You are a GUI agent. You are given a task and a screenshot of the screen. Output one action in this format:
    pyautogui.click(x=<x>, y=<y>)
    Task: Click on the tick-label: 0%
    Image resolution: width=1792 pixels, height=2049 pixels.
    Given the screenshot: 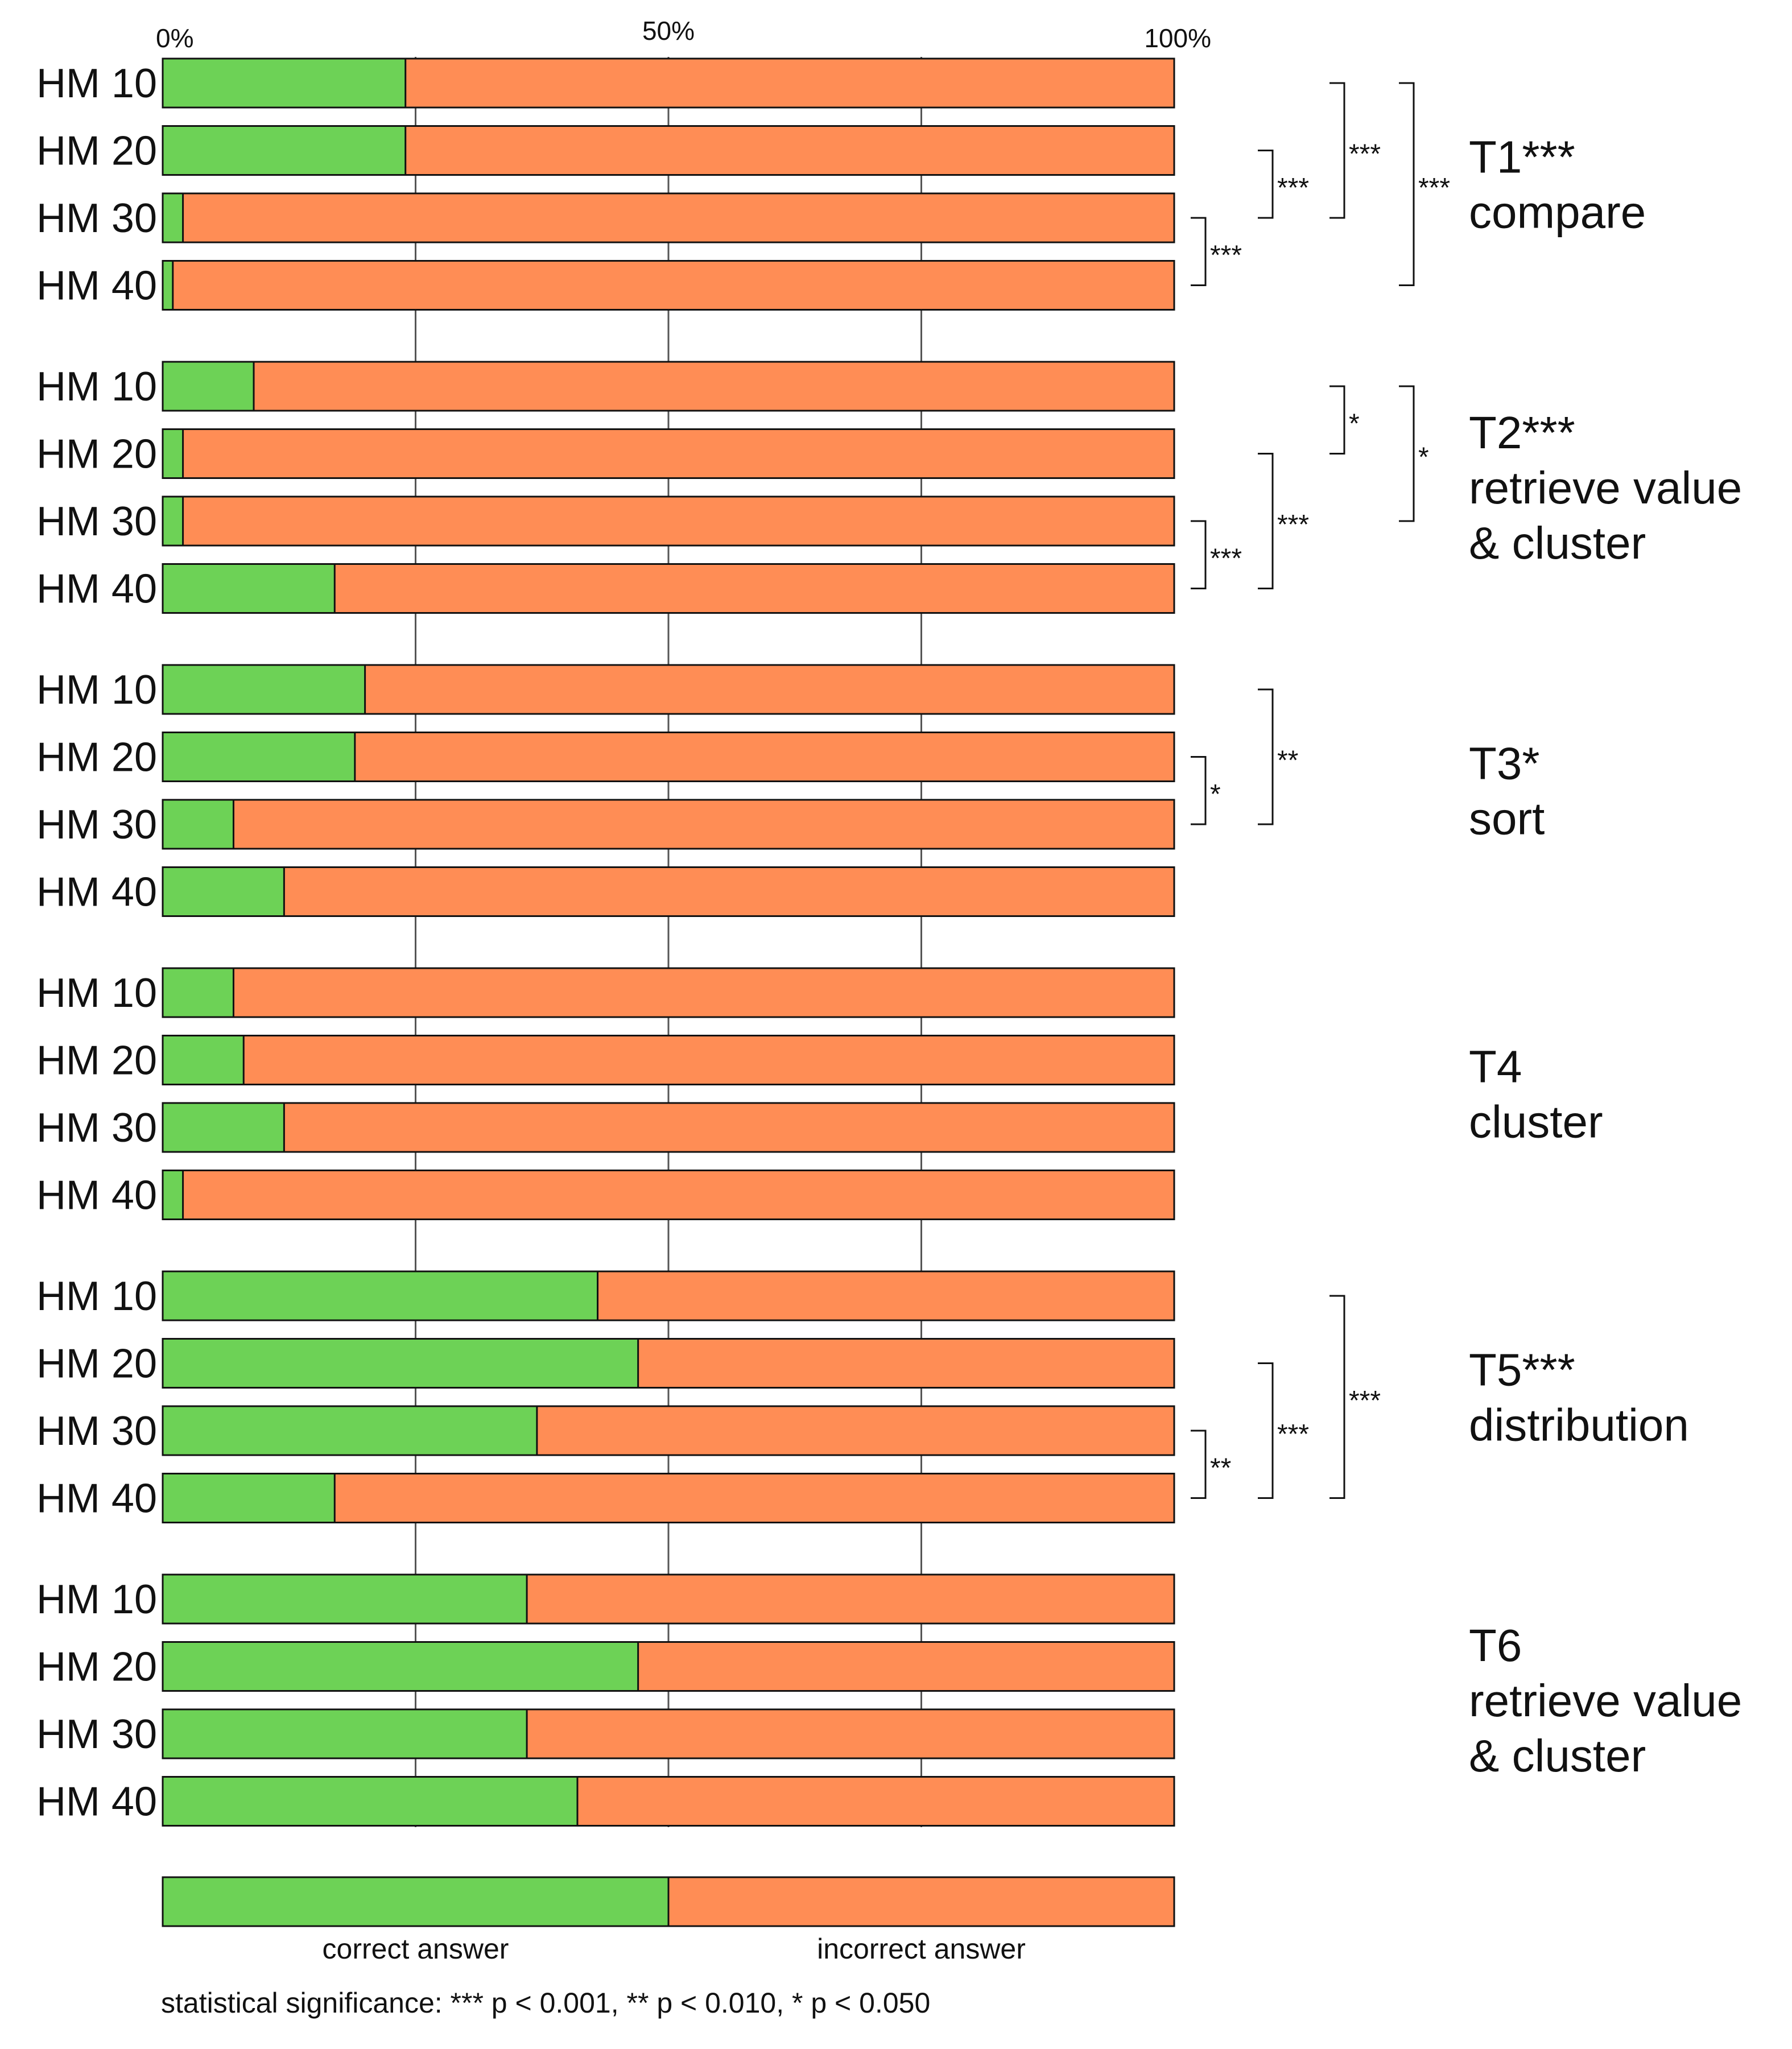 What is the action you would take?
    pyautogui.click(x=174, y=38)
    